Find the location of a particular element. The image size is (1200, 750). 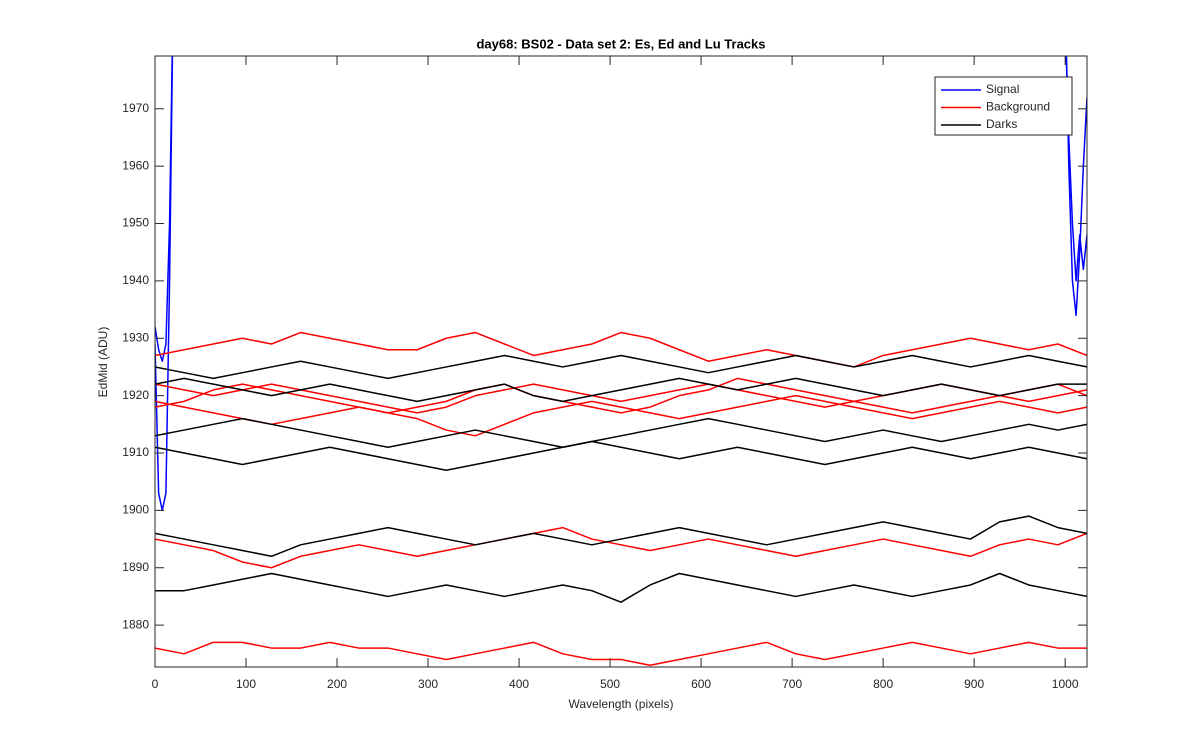

legend-label: Darks is located at coordinates (1001, 124).